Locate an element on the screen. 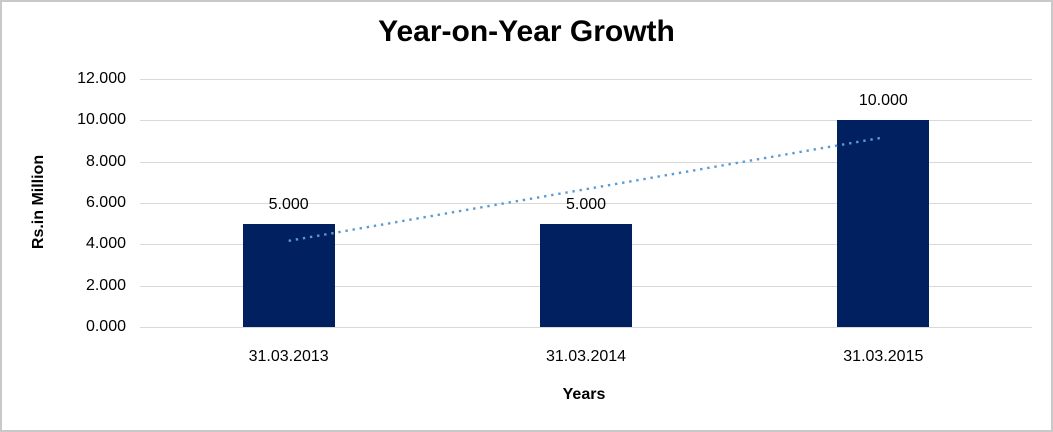 The image size is (1053, 432). x-axis-title: Years is located at coordinates (584, 394).